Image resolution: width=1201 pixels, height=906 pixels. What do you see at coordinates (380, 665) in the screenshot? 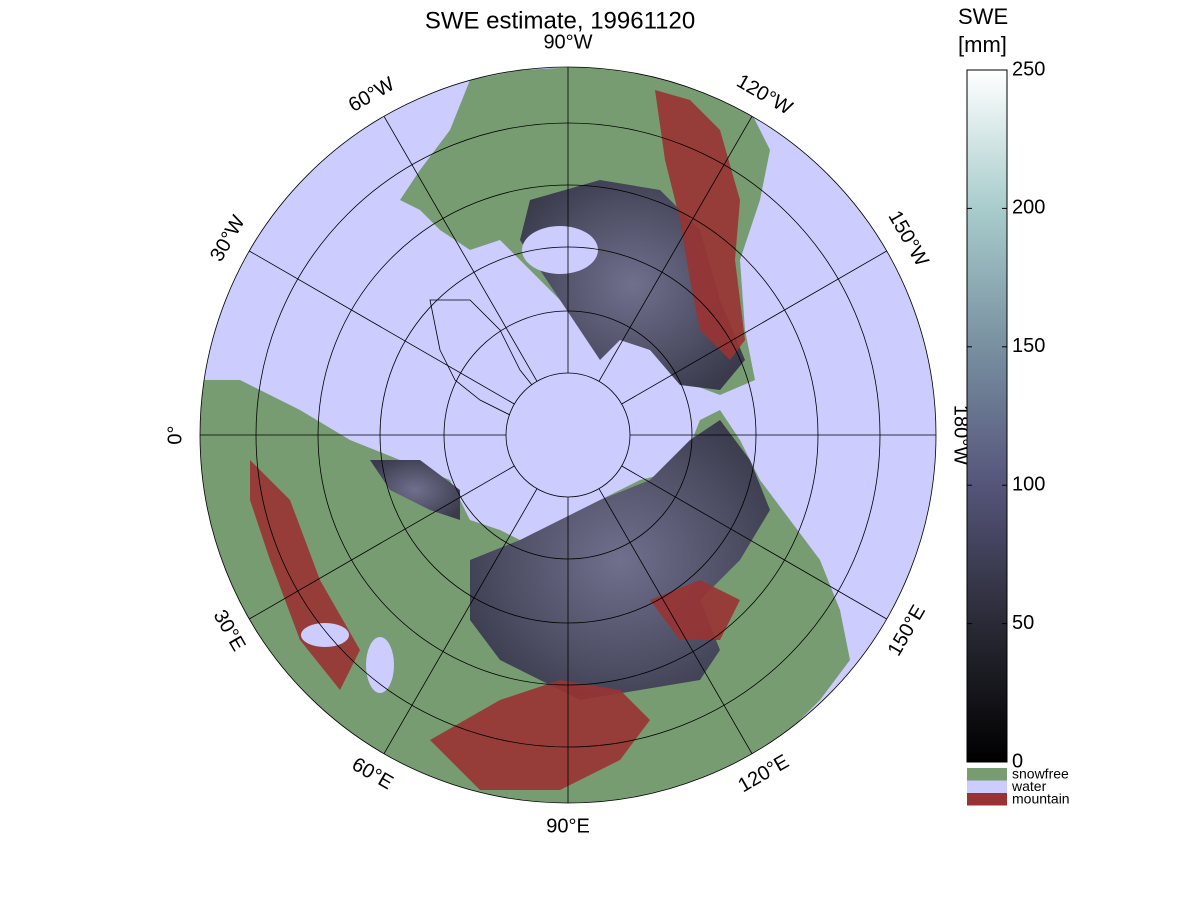
I see `caspian-sea` at bounding box center [380, 665].